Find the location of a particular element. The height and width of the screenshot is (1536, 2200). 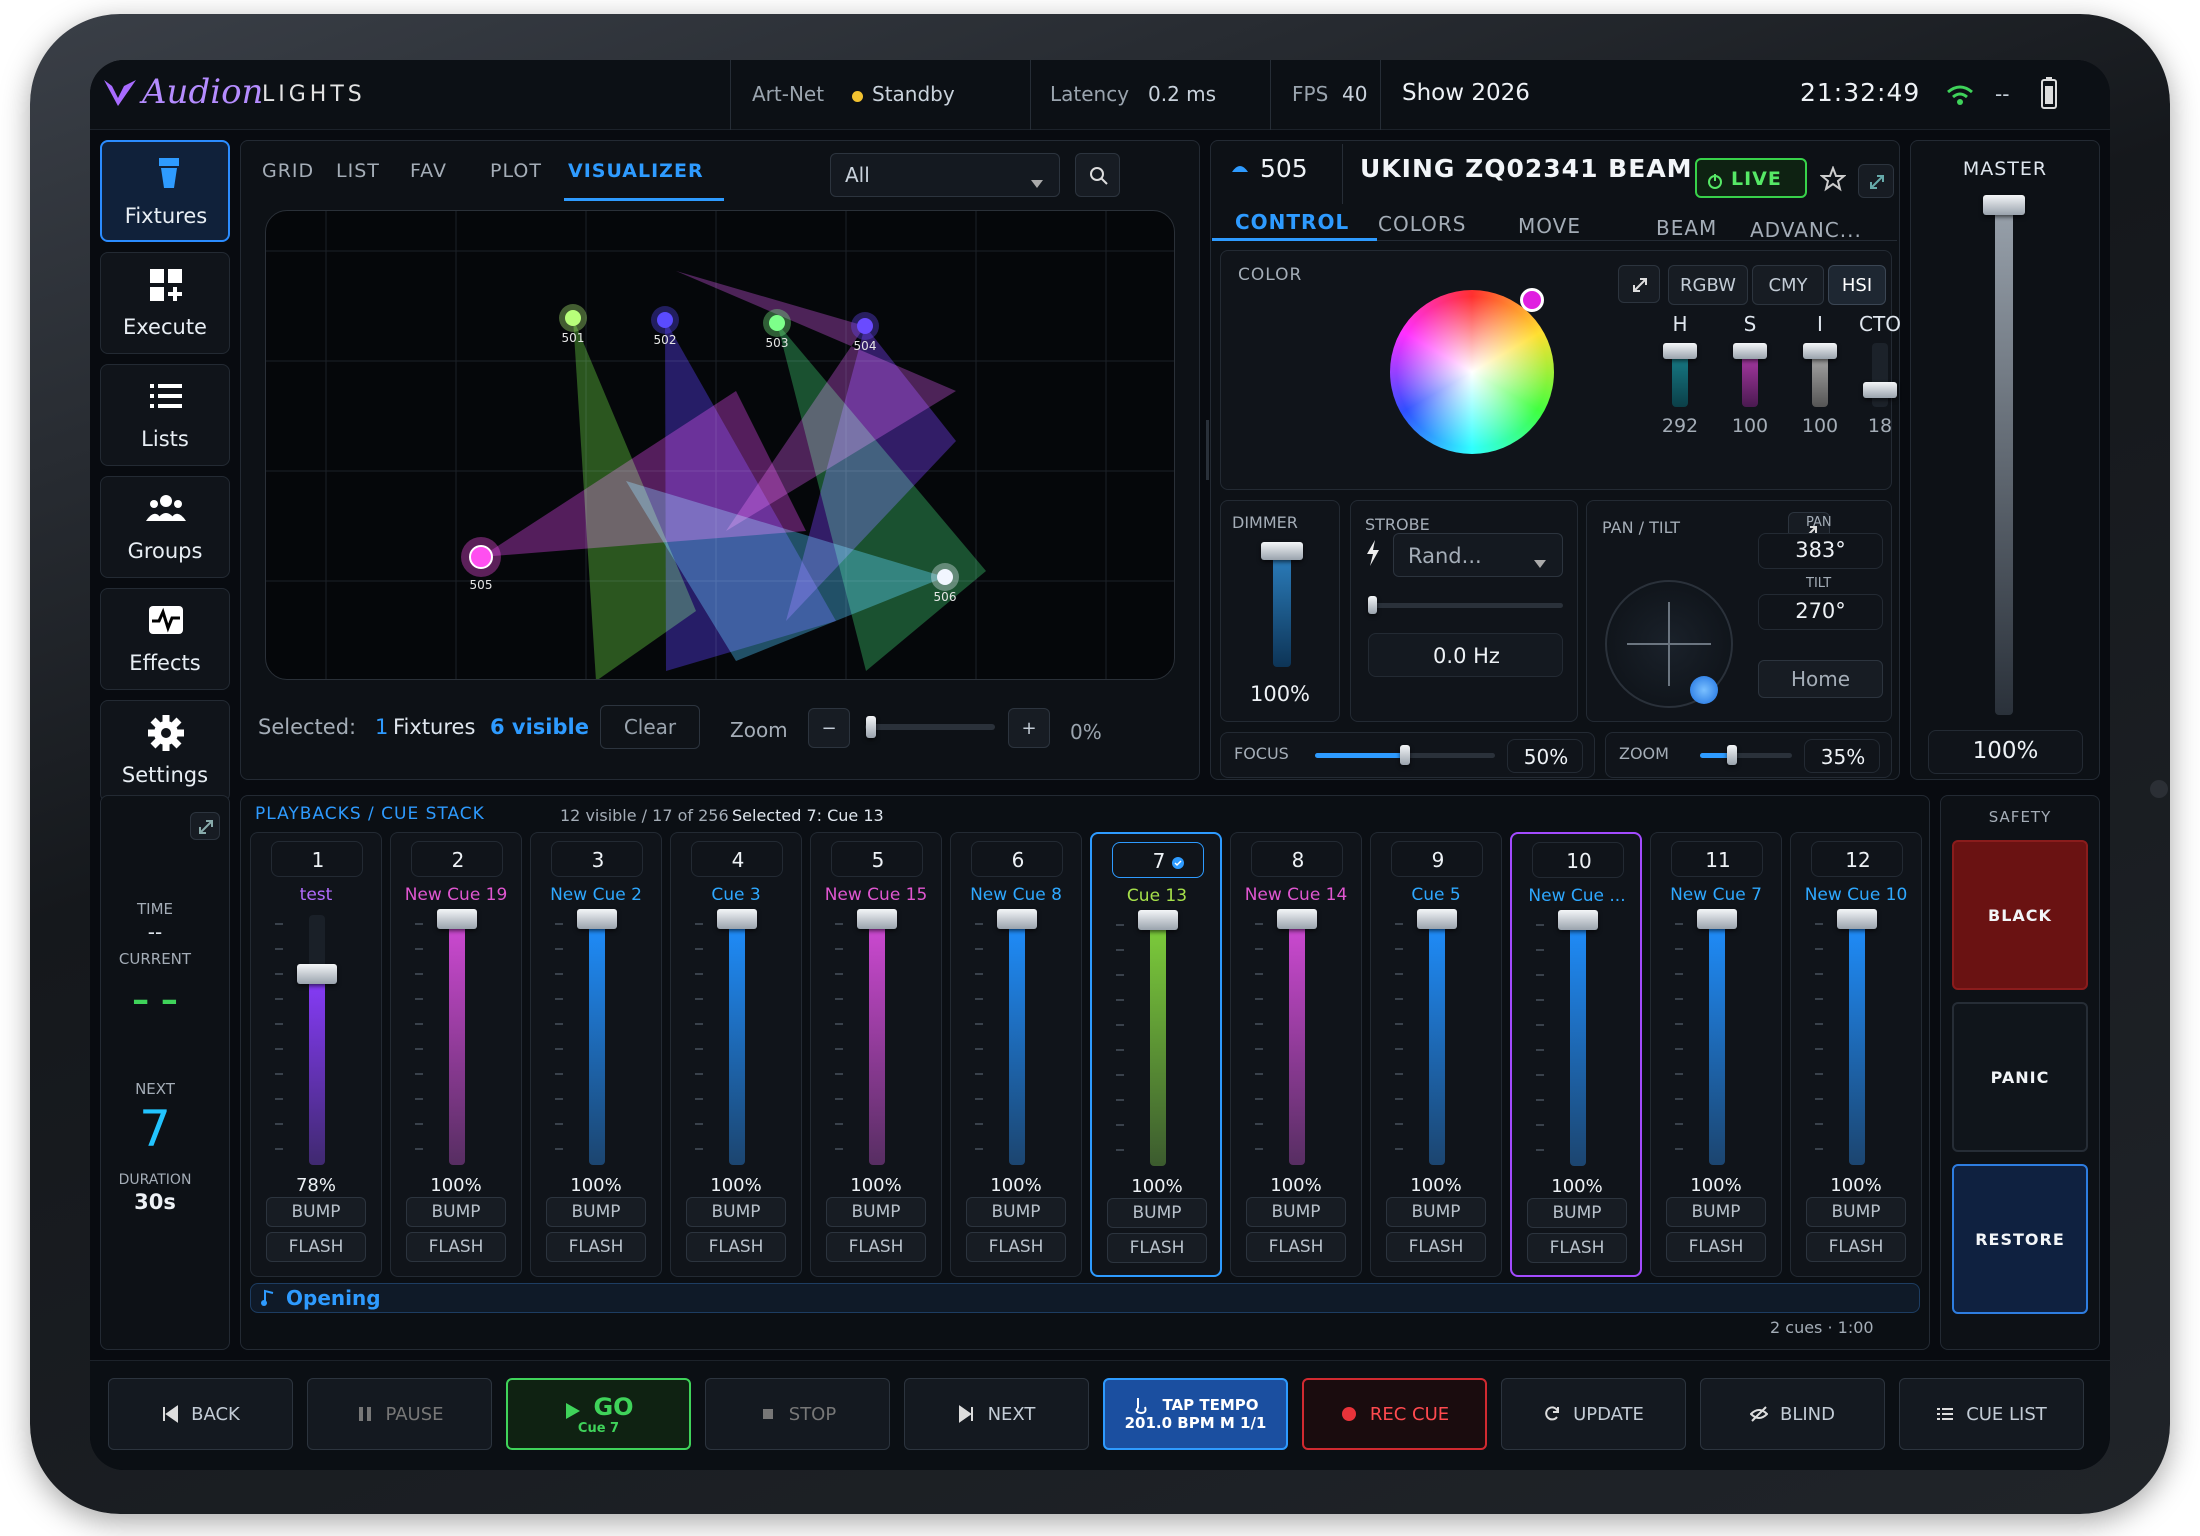

detail-tab: MOVE is located at coordinates (1549, 226).